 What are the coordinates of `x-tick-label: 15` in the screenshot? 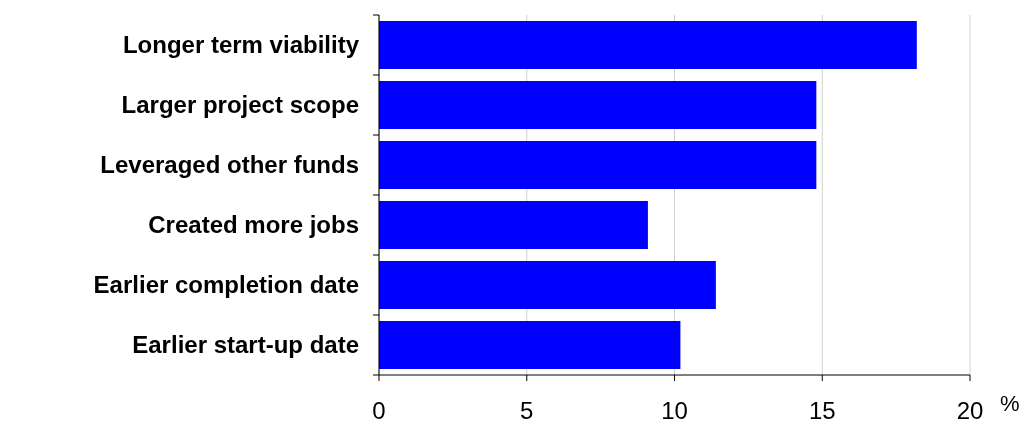 It's located at (822, 410).